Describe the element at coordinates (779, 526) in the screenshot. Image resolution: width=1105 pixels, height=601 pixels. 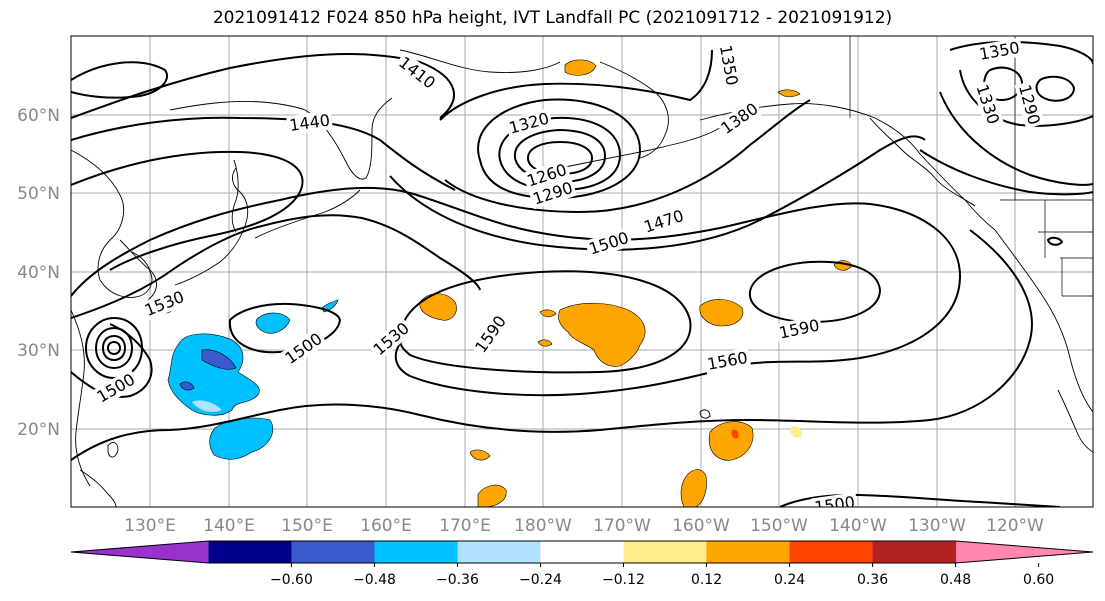
I see `lon-label: 150°W` at that location.